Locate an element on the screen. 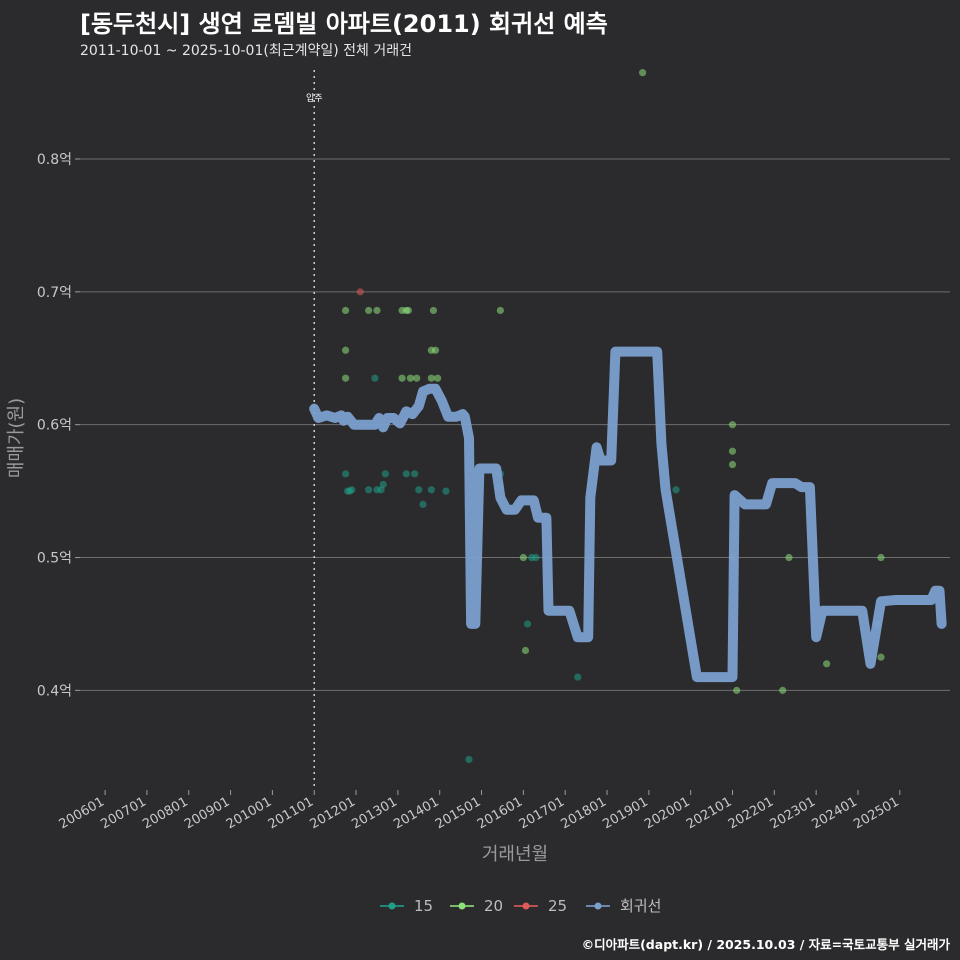  x-axis-title: 거래년월 is located at coordinates (515, 854).